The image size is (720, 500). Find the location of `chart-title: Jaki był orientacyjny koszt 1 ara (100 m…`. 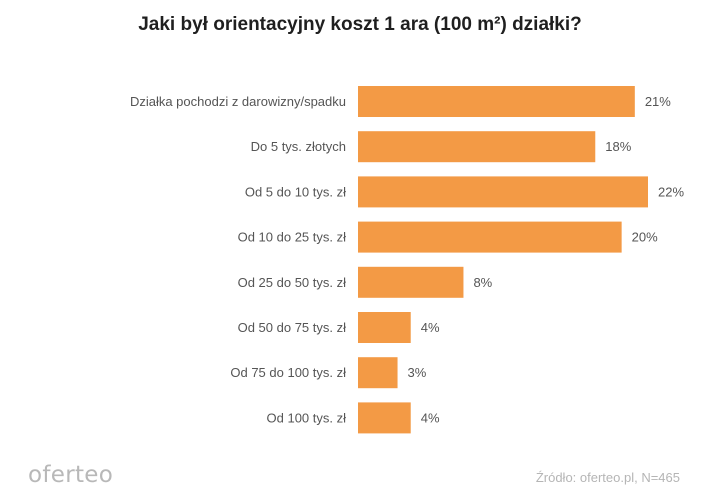

chart-title: Jaki był orientacyjny koszt 1 ara (100 m… is located at coordinates (360, 24).